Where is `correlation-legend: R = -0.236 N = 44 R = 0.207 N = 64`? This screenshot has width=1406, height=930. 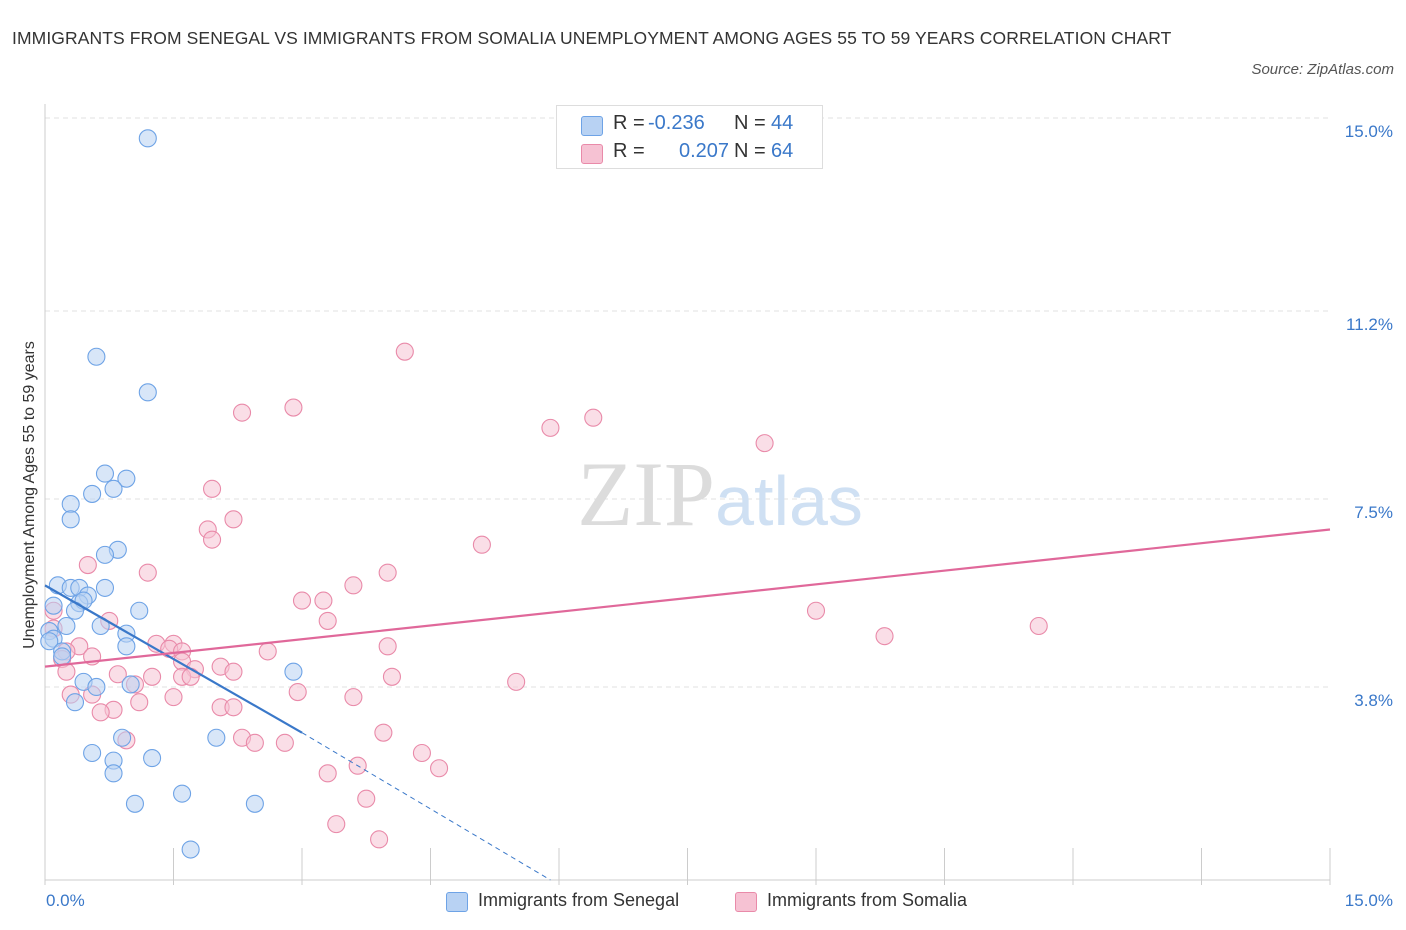
correlation-legend: R = -0.236 N = 44 R = 0.207 N = 64 is located at coordinates (689, 137).